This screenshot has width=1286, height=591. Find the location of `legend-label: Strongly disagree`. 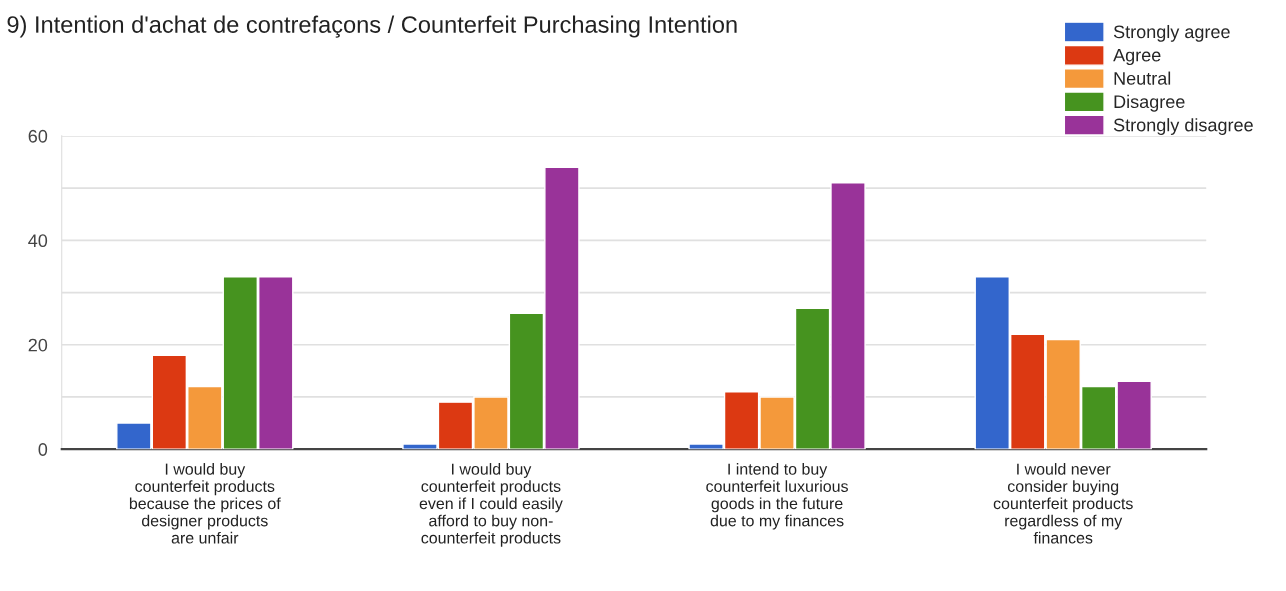

legend-label: Strongly disagree is located at coordinates (1183, 126).